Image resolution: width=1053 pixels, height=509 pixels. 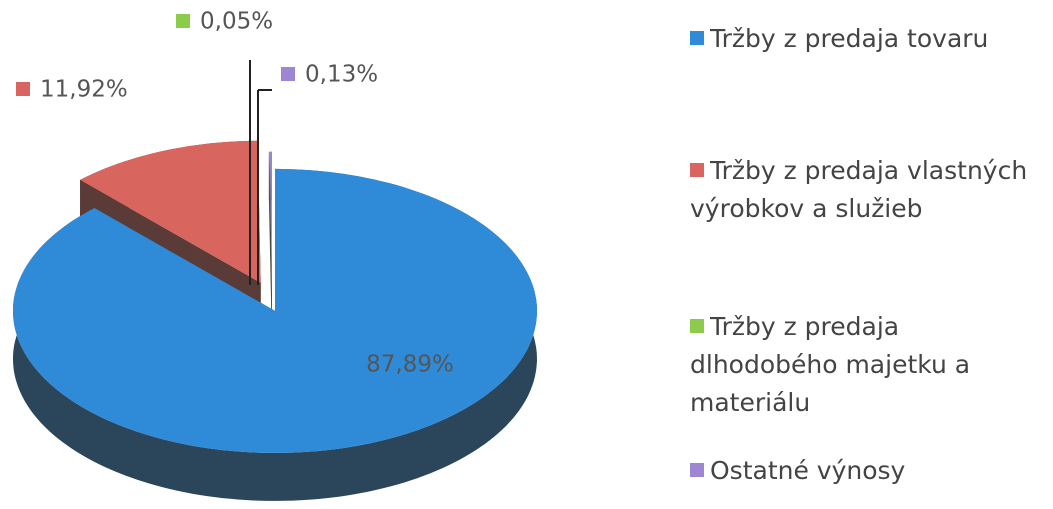 I want to click on data-label: 11,92%, so click(x=84, y=90).